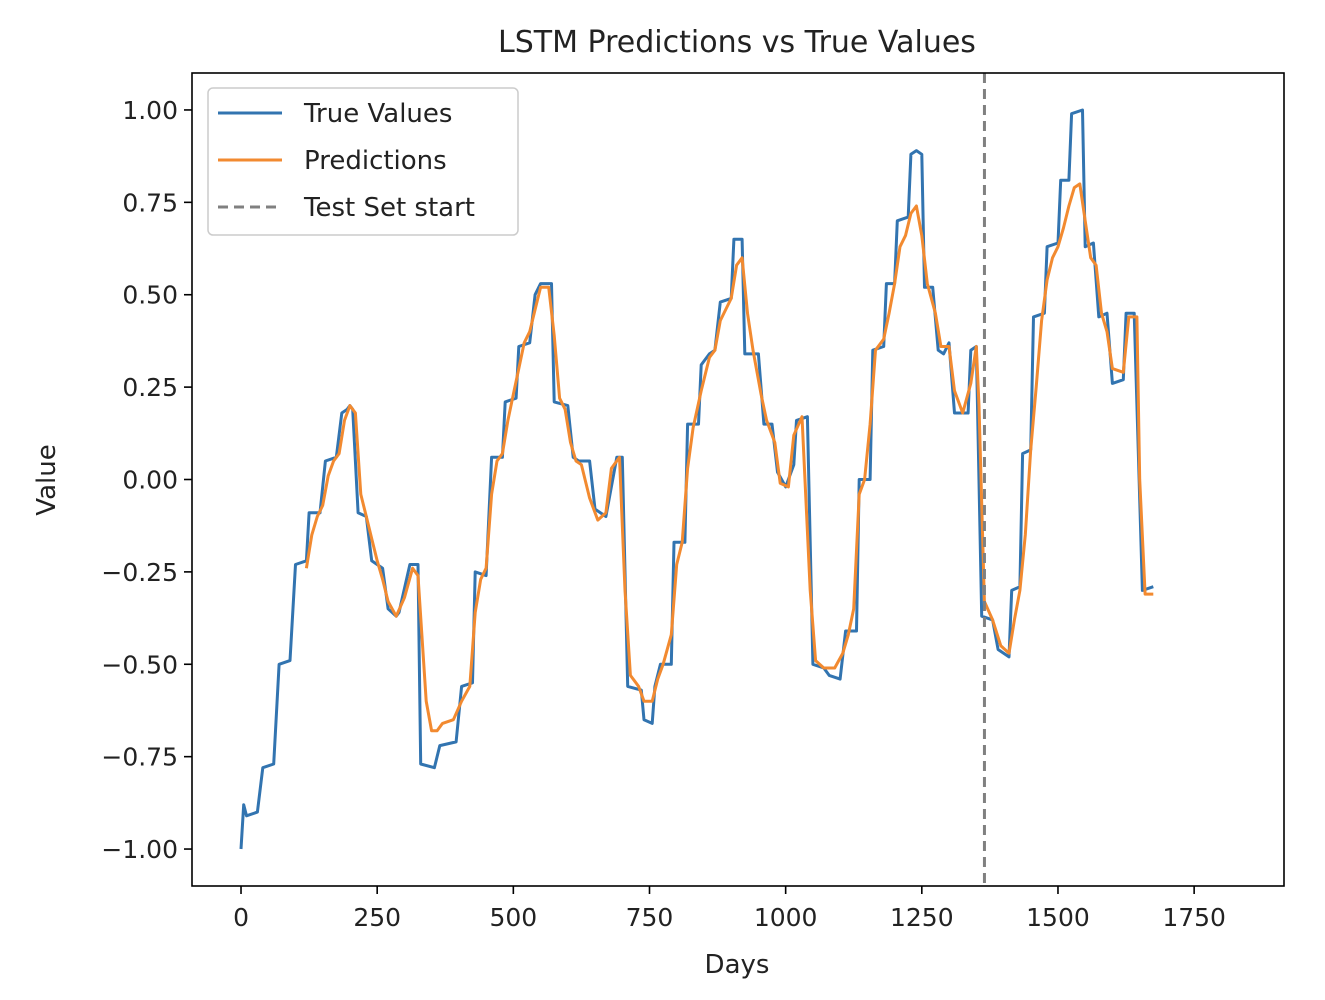 This screenshot has width=1325, height=1000. I want to click on y-tick-label: −0.75, so click(139, 757).